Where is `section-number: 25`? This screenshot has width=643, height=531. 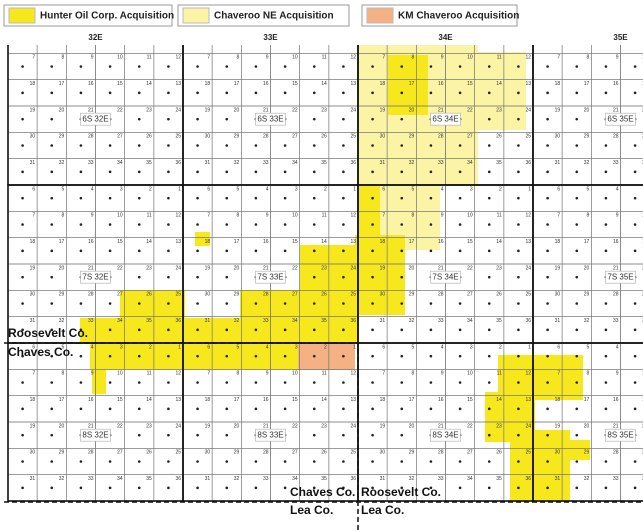 section-number: 25 is located at coordinates (178, 137).